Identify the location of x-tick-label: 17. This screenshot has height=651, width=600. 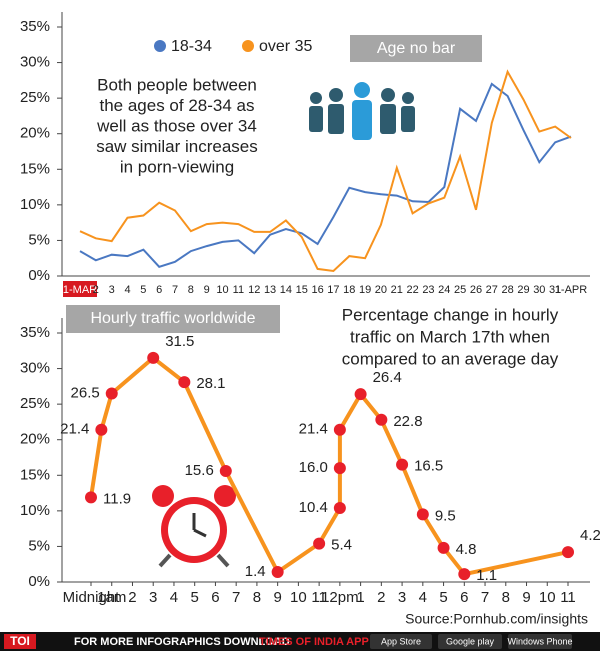
(333, 290).